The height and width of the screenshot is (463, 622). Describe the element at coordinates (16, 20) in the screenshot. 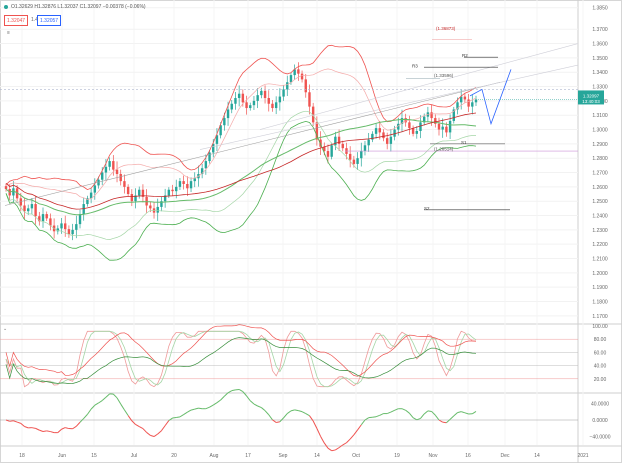

I see `sell-price-button: 1.32047` at that location.